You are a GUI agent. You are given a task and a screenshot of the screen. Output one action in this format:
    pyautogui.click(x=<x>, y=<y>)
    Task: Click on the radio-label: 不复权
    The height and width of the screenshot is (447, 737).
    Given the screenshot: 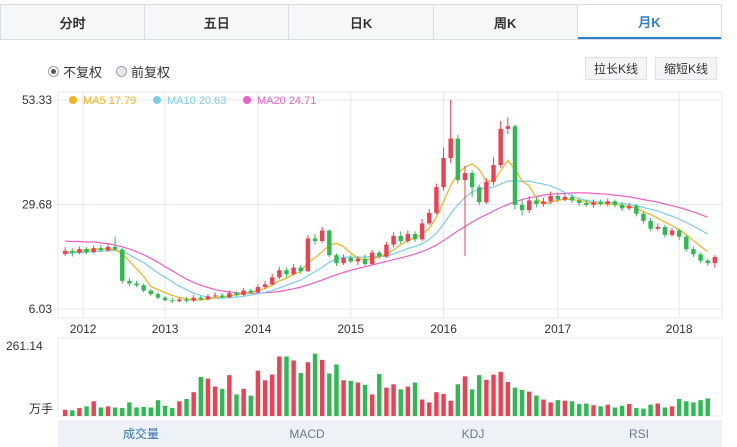 What is the action you would take?
    pyautogui.click(x=83, y=72)
    